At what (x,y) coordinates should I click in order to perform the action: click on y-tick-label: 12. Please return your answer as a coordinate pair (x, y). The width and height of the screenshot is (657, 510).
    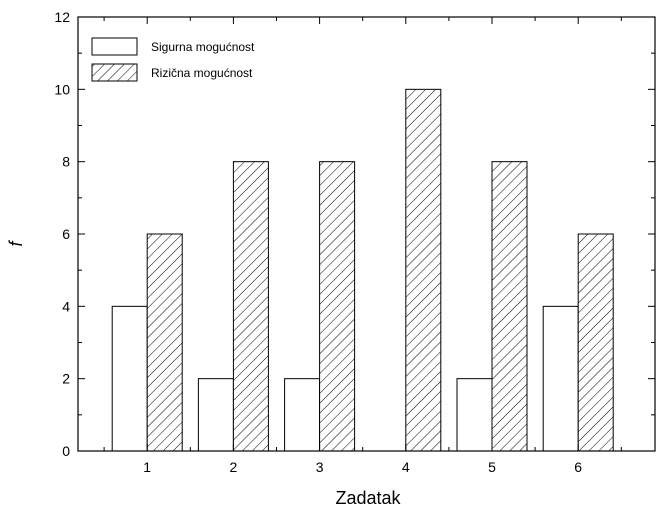
    Looking at the image, I should click on (62, 17).